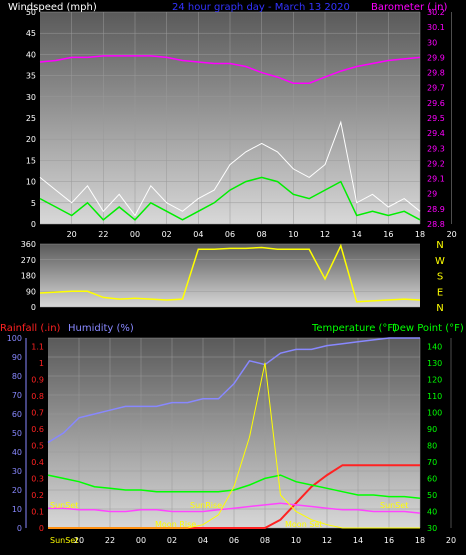 This screenshot has height=555, width=466. What do you see at coordinates (31, 33) in the screenshot?
I see `wind-tick-label: 45` at bounding box center [31, 33].